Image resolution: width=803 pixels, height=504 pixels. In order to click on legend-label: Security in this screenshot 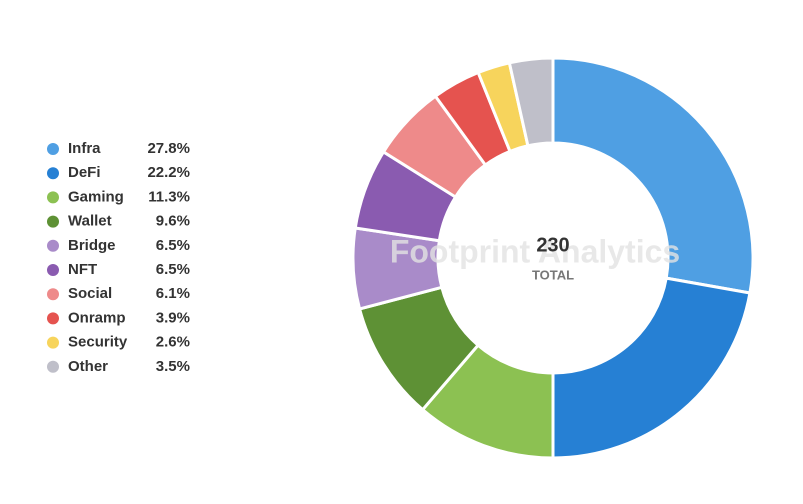, I will do `click(98, 342)`.